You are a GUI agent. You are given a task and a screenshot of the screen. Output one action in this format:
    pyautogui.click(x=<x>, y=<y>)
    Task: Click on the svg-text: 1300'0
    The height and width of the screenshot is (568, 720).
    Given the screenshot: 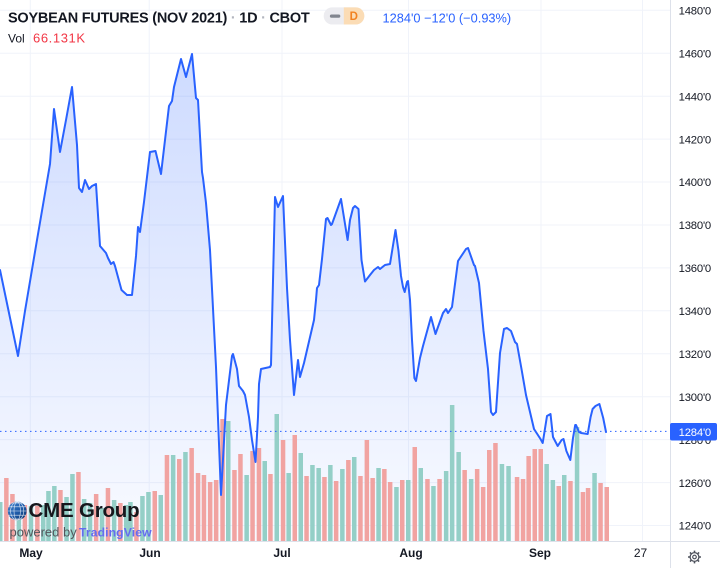 What is the action you would take?
    pyautogui.click(x=695, y=398)
    